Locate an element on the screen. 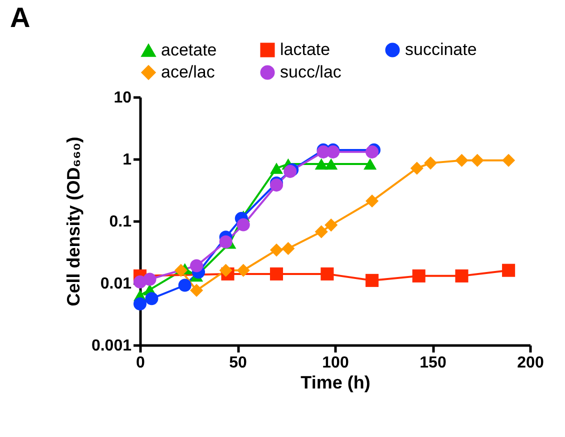 The width and height of the screenshot is (565, 437). legend-label: acetate is located at coordinates (189, 50).